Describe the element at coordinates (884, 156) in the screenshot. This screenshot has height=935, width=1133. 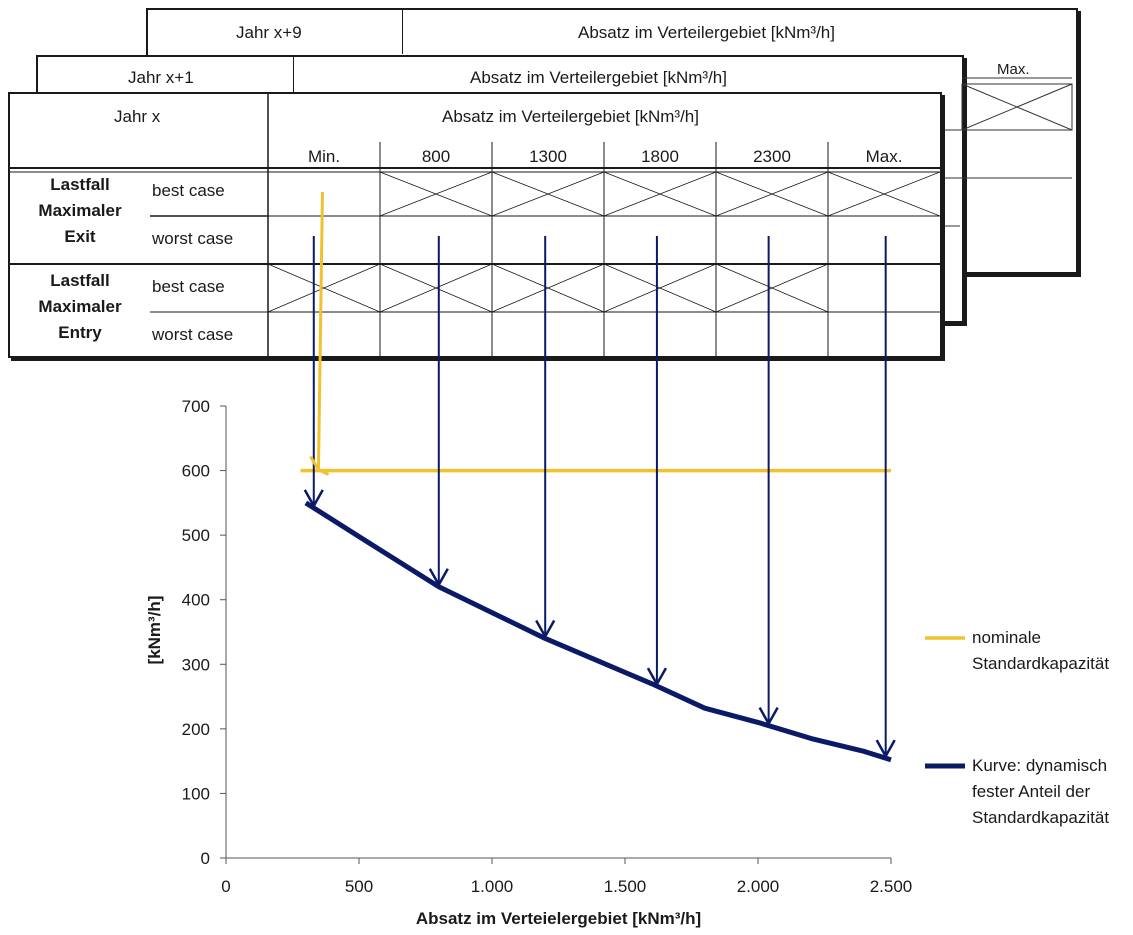
I see `column-header: Max.` at that location.